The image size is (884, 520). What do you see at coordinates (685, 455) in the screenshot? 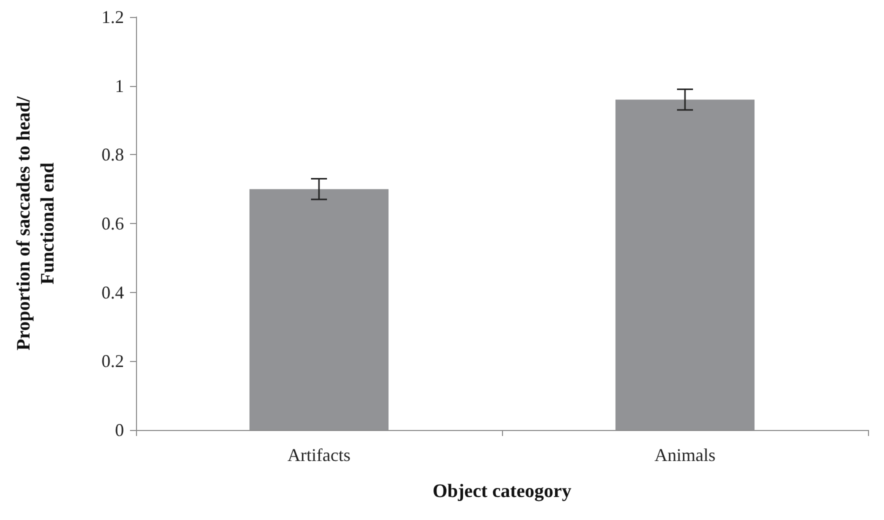
I see `x-tick-label: Animals` at bounding box center [685, 455].